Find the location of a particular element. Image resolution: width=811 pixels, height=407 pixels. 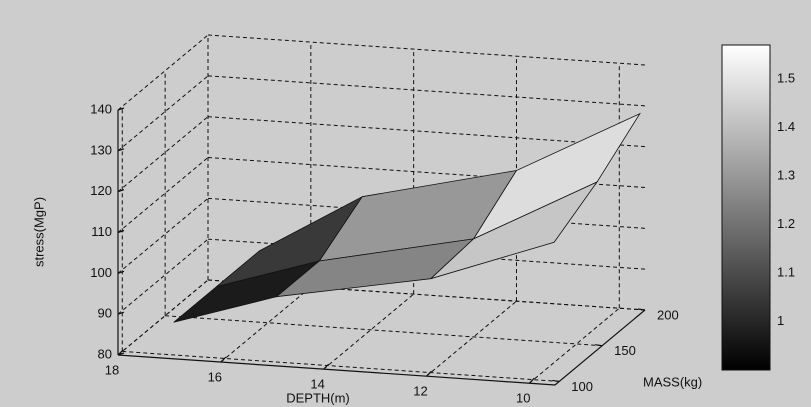

z-axis-label: stress(MgP) is located at coordinates (38, 232).